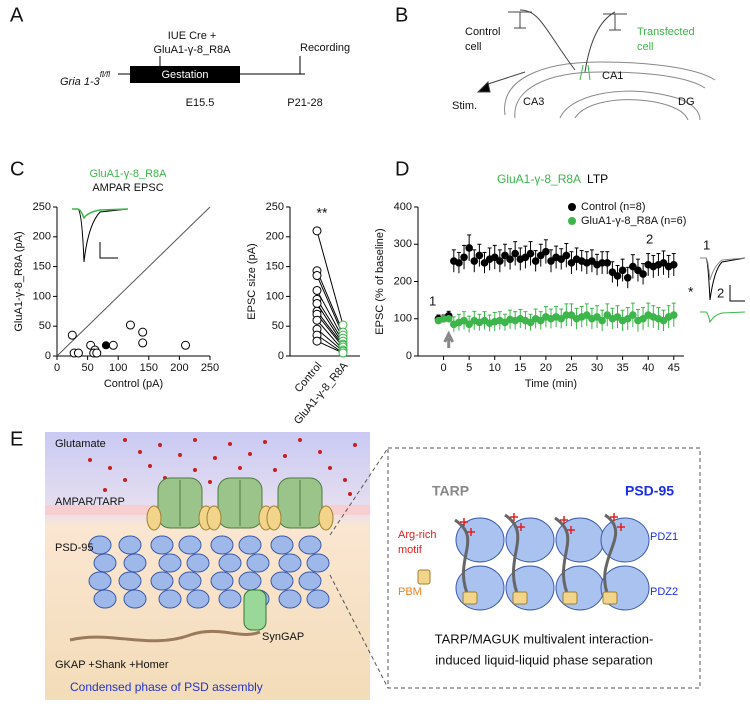 The width and height of the screenshot is (750, 706). I want to click on chart-subtitle: AMPAR EPSC, so click(127, 188).